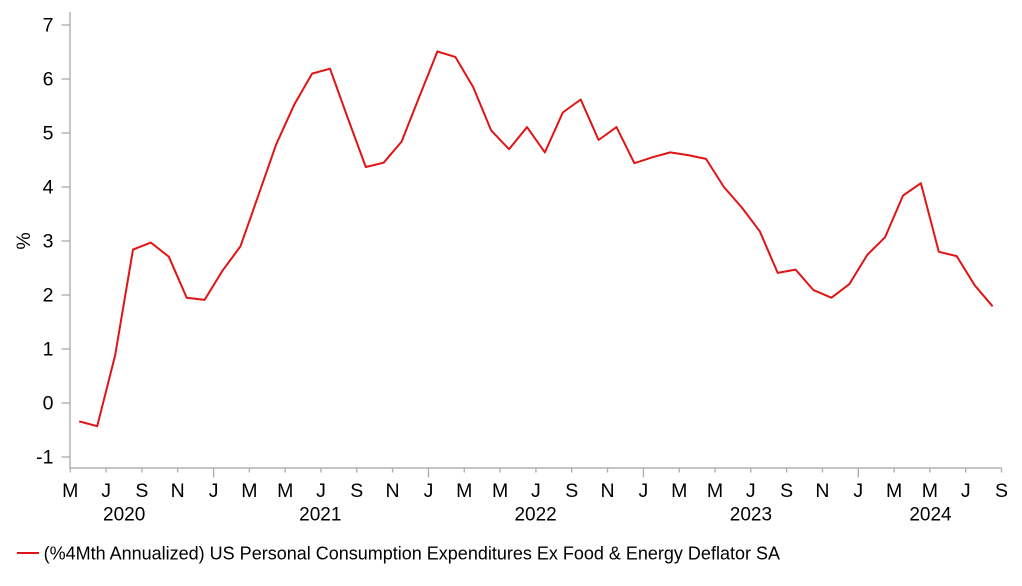  I want to click on svg-text: 0, so click(48, 404).